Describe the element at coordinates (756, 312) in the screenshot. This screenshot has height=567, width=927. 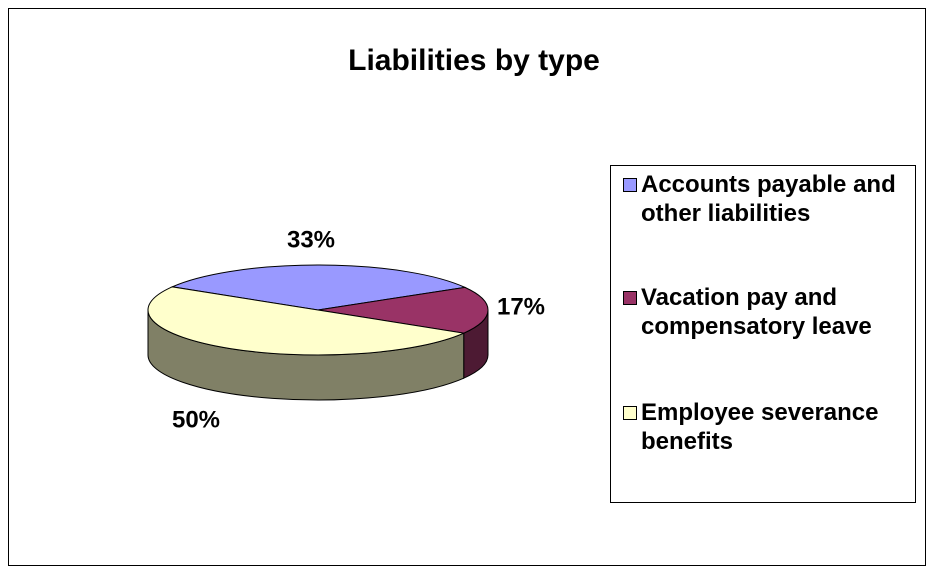
I see `legend-label: Vacation pay and compensatory leave` at that location.